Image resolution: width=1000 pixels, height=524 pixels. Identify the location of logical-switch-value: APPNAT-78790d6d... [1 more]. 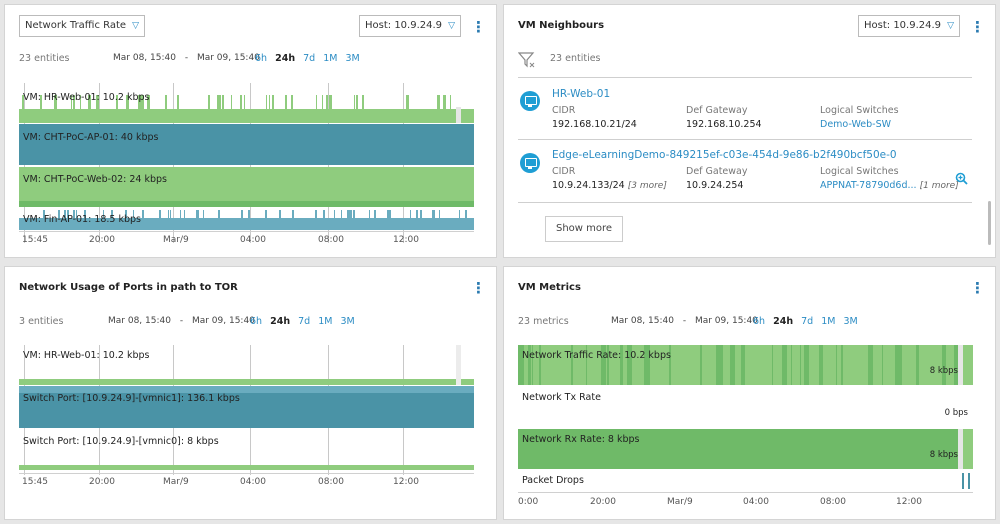
(889, 185).